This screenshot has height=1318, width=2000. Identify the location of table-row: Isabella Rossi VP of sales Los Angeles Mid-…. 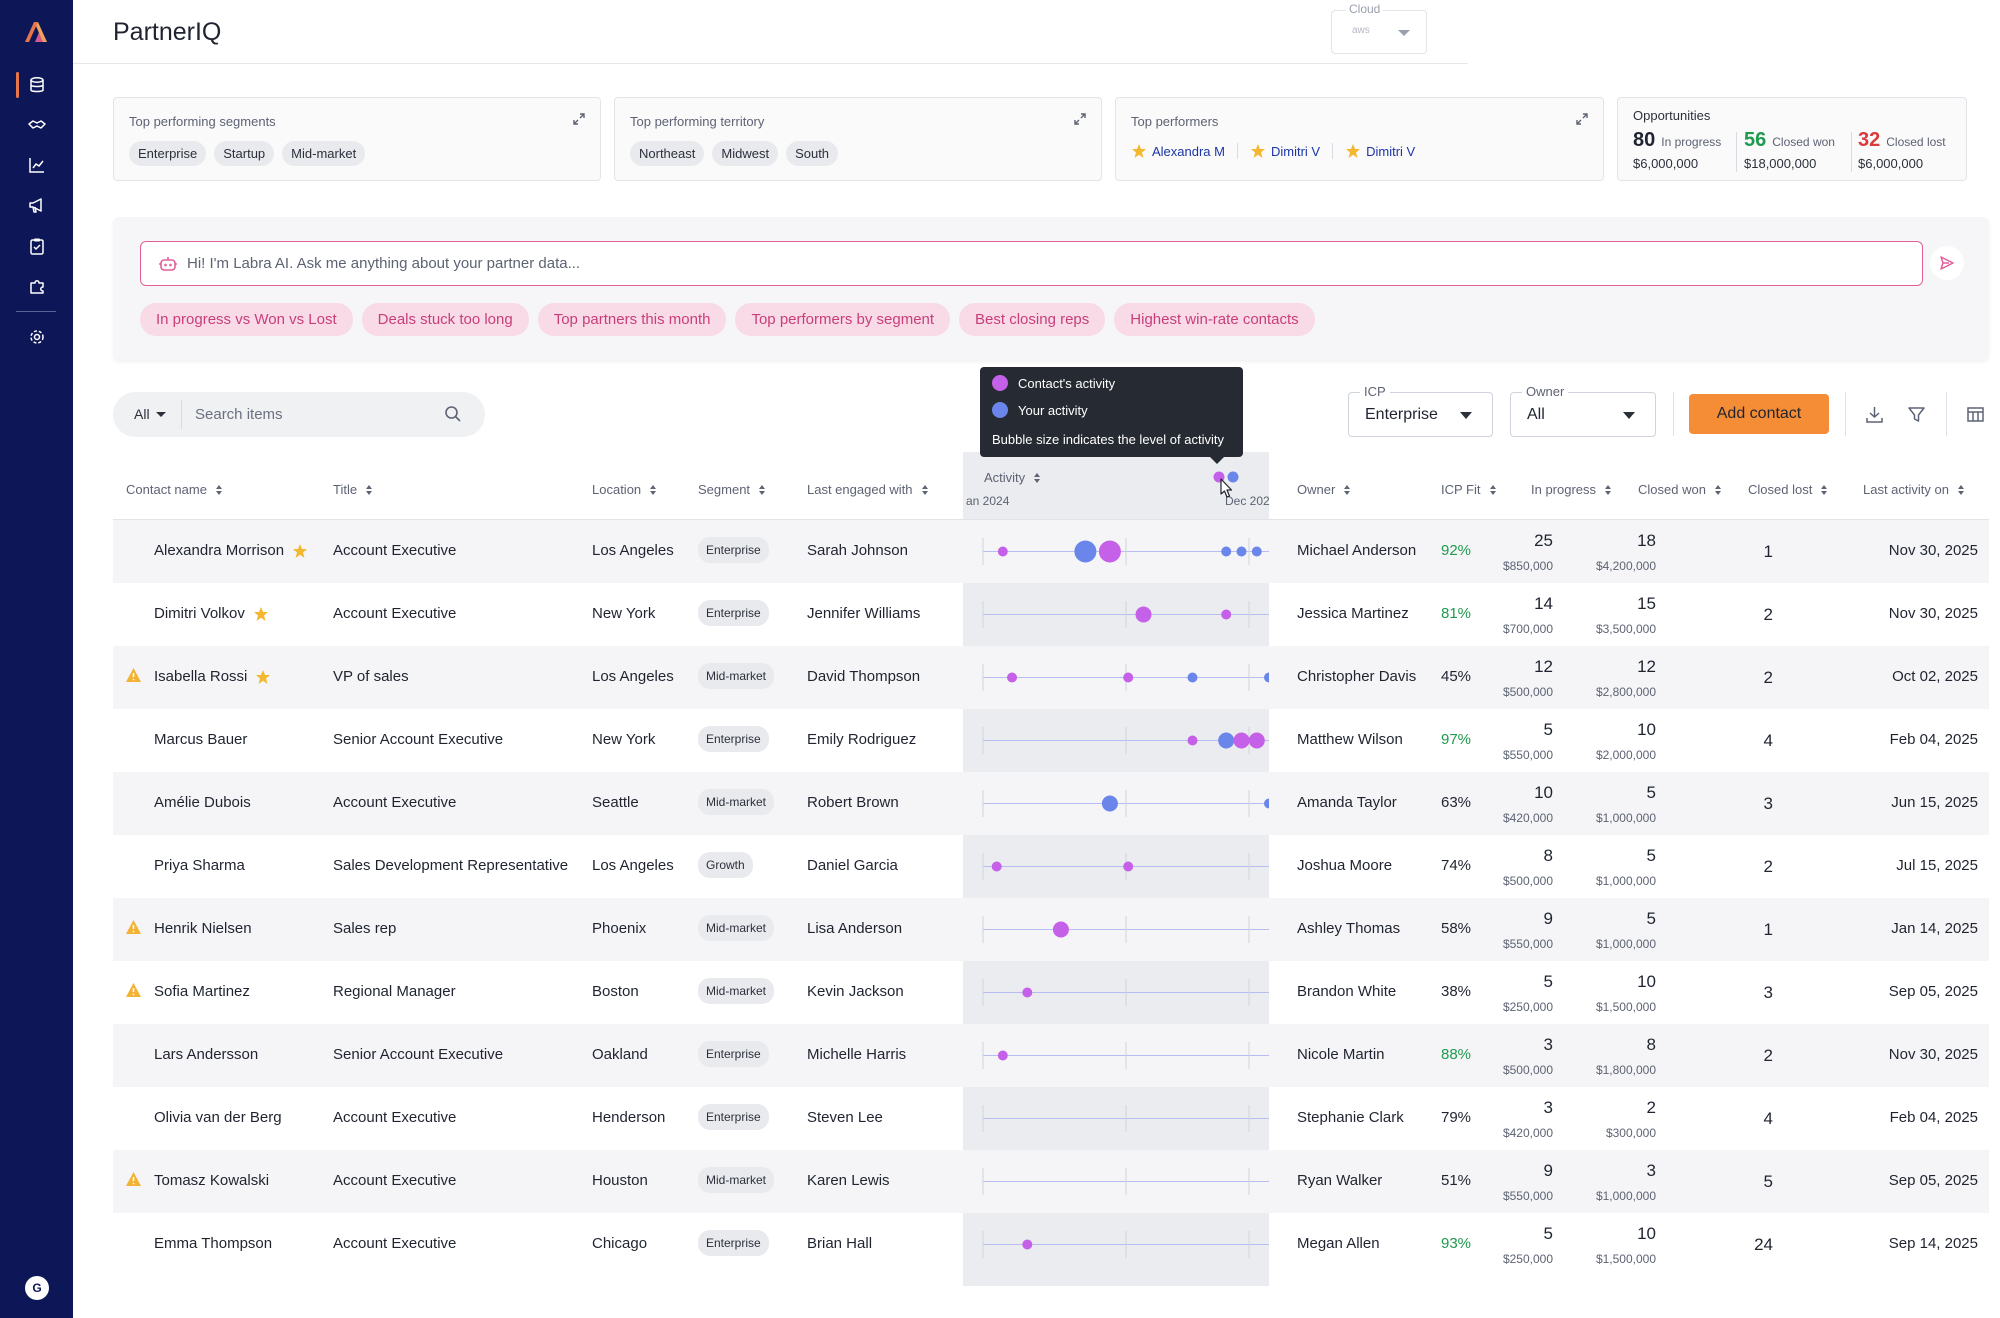
(1051, 677).